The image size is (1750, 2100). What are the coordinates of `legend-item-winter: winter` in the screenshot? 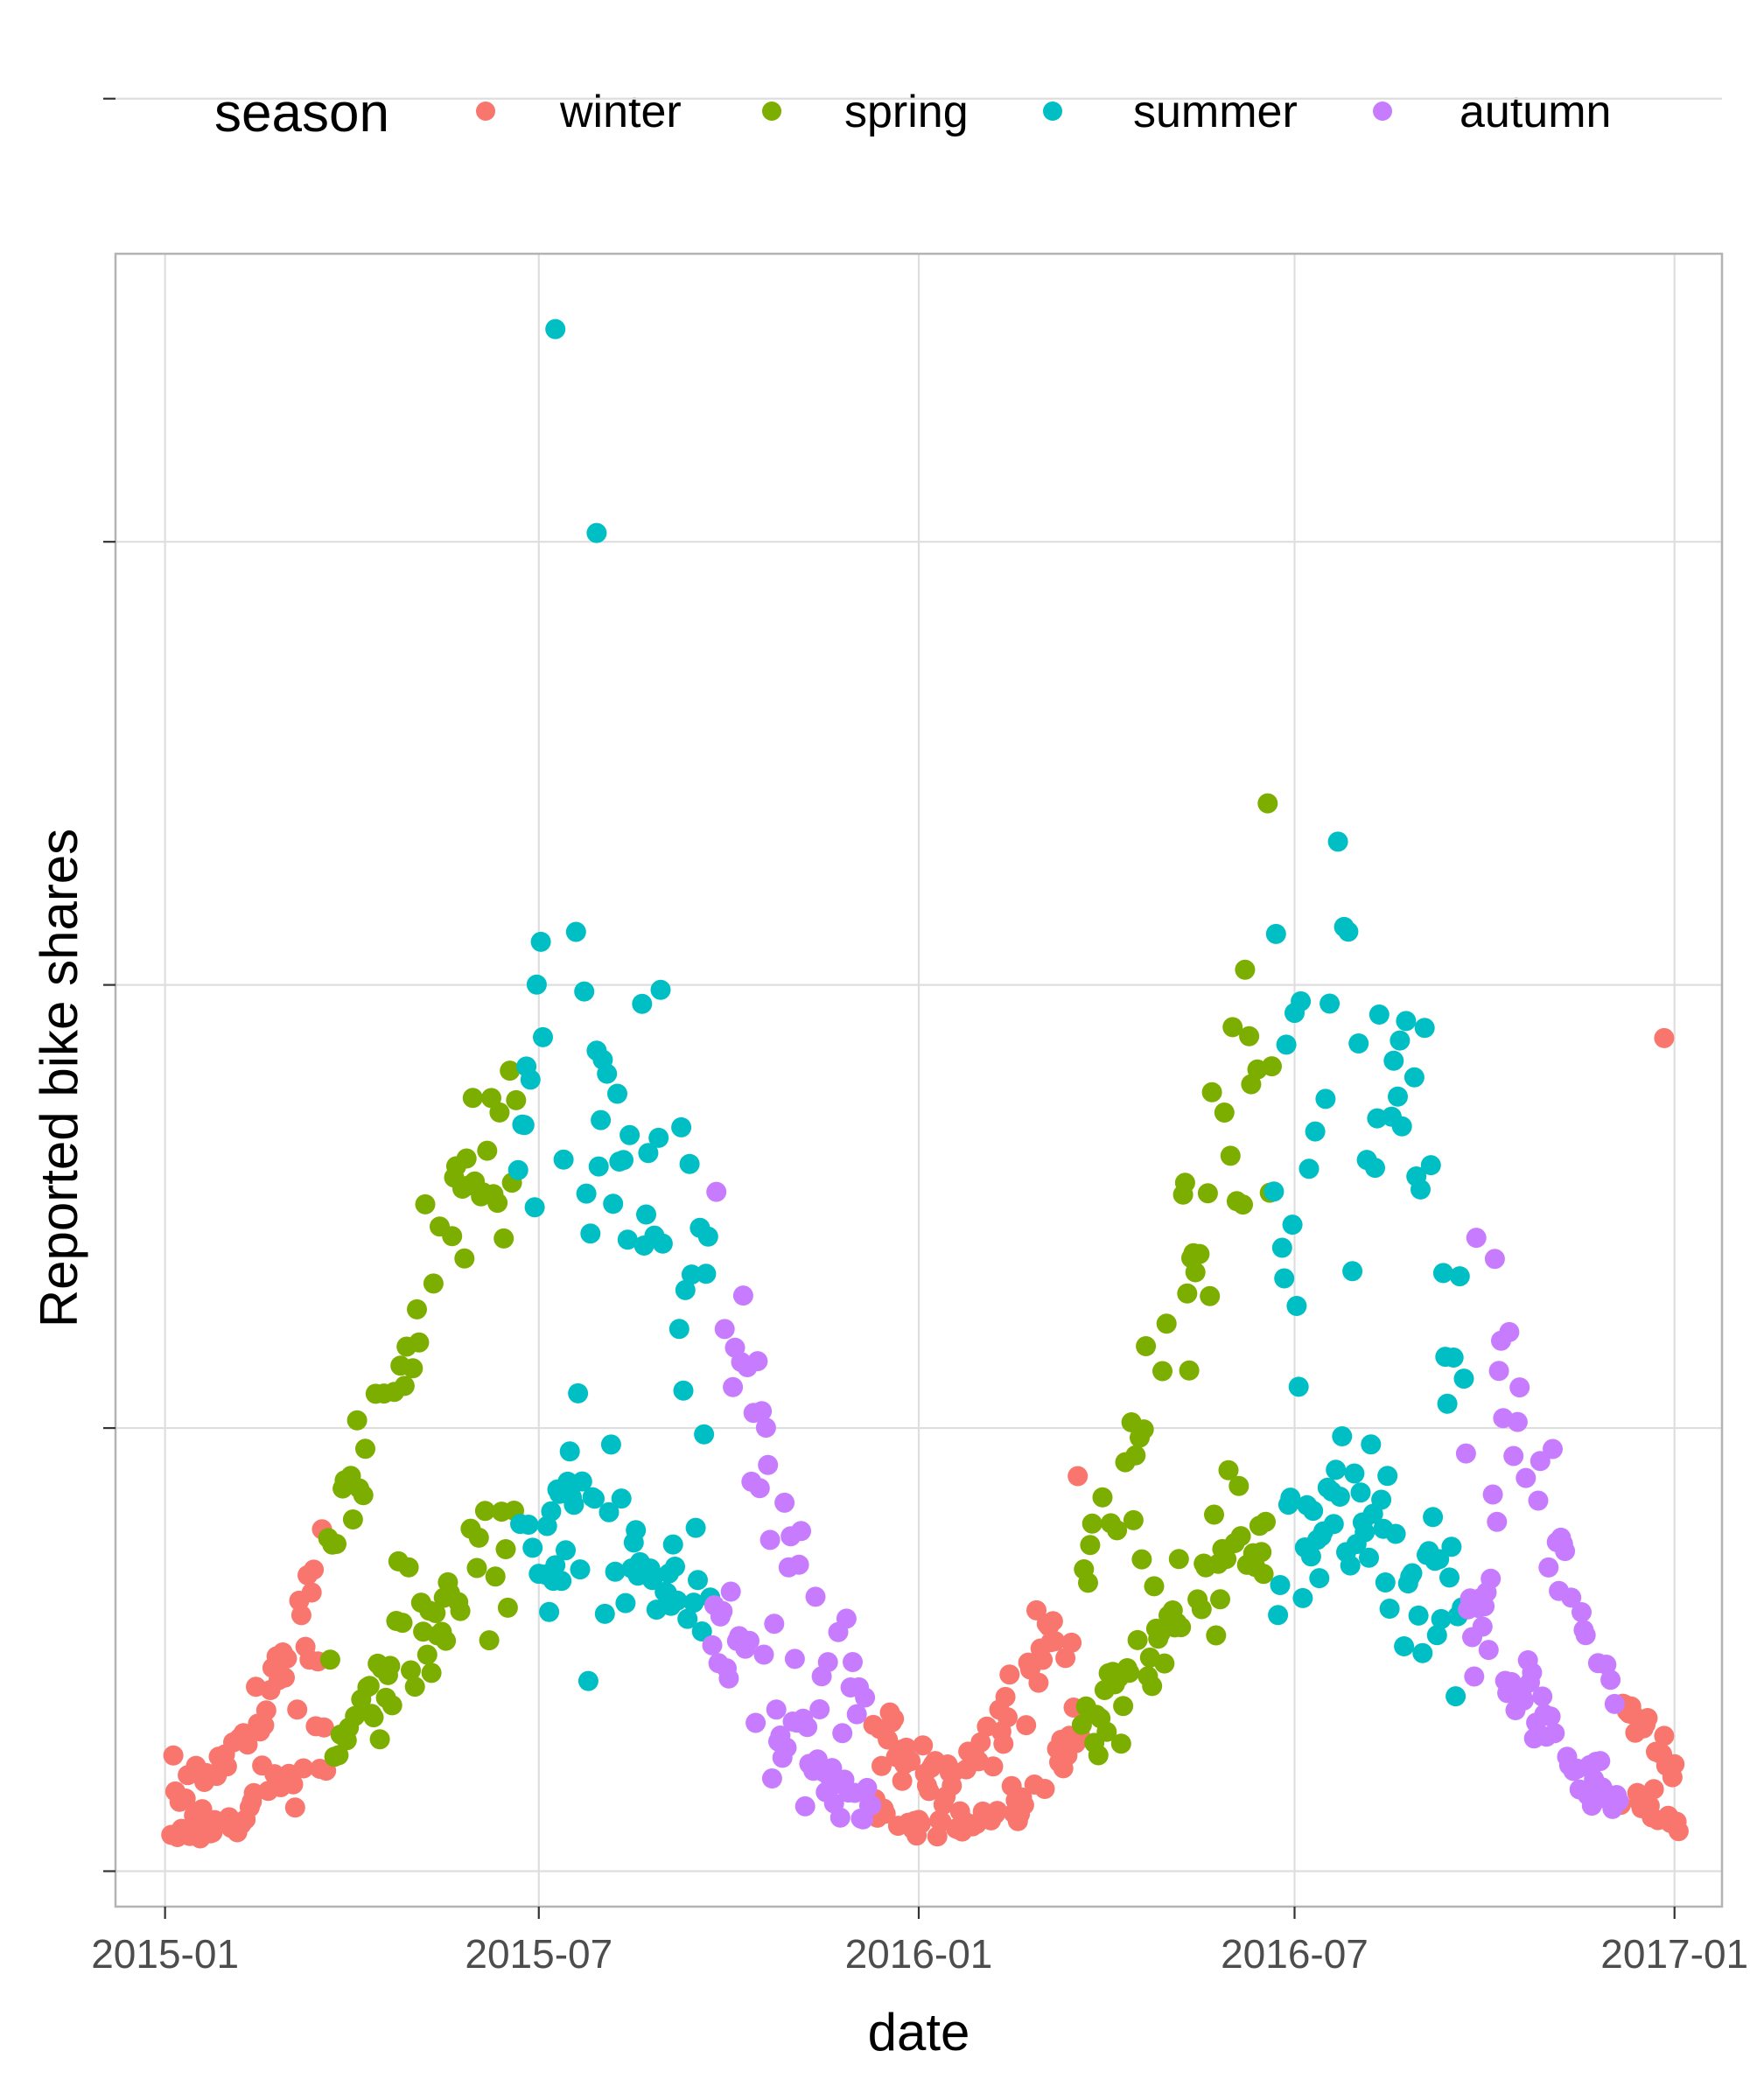 It's located at (579, 112).